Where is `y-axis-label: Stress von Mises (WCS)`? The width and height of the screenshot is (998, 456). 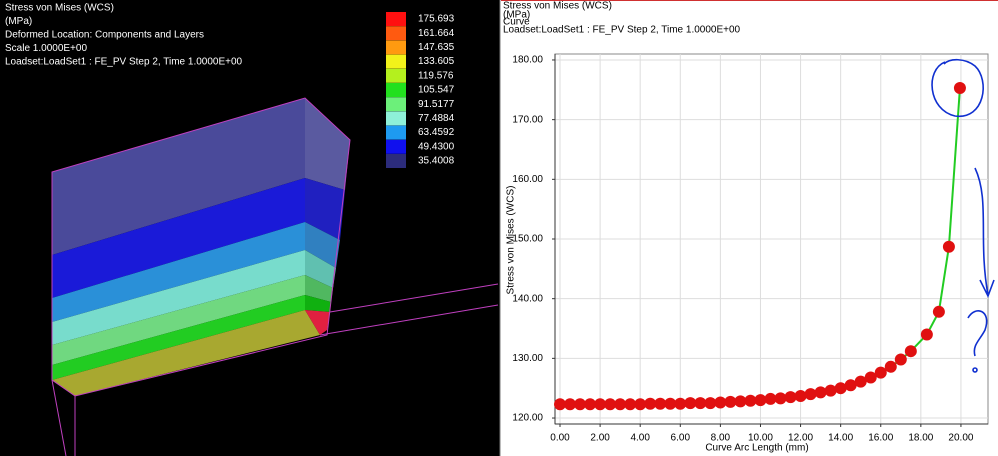 y-axis-label: Stress von Mises (WCS) is located at coordinates (511, 240).